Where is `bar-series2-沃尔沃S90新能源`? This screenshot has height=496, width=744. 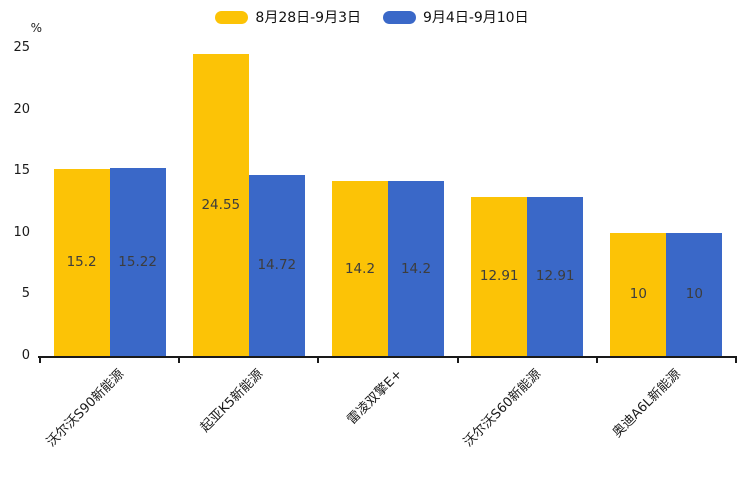 bar-series2-沃尔沃S90新能源 is located at coordinates (137, 262).